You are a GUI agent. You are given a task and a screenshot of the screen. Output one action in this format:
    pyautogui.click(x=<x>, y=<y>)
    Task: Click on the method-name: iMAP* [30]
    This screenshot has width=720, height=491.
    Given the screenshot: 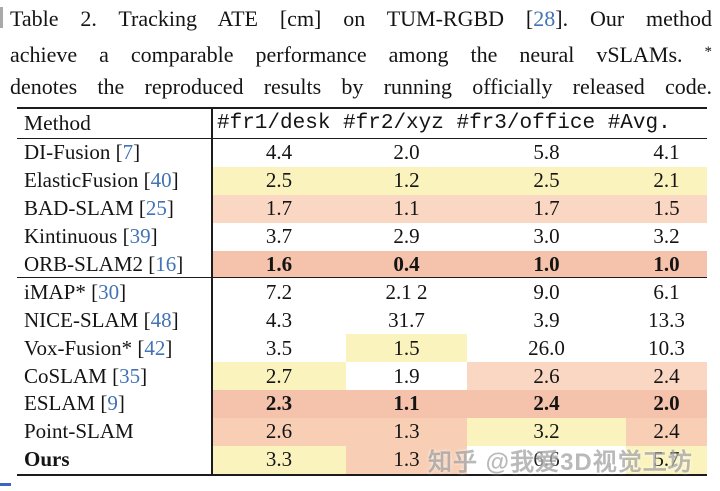 What is the action you would take?
    pyautogui.click(x=75, y=291)
    